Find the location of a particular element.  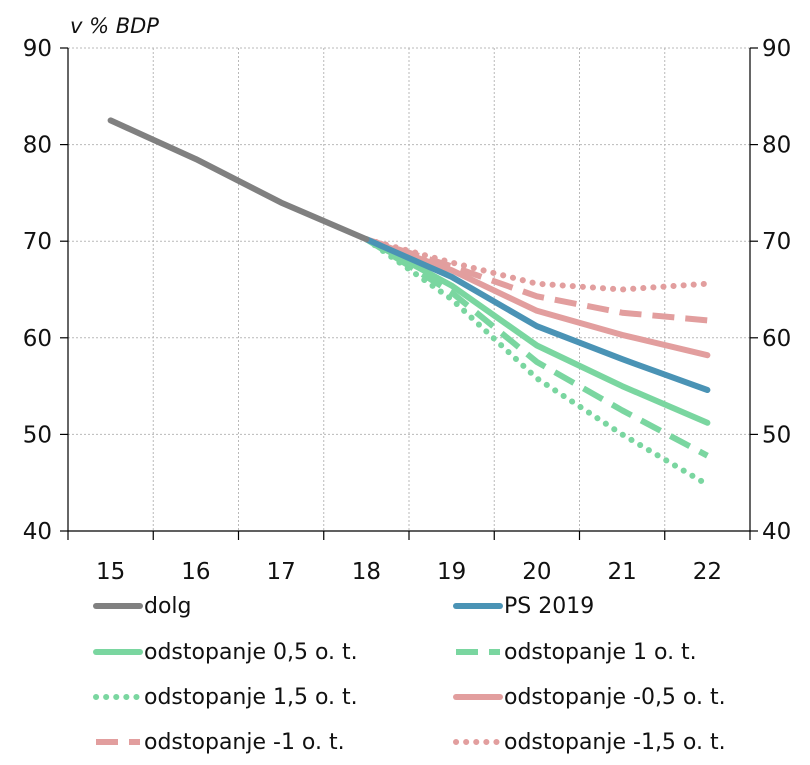

legend-item-odstopanje-1-5-o-t: odstopanje 1,5 o. t. is located at coordinates (225, 697).